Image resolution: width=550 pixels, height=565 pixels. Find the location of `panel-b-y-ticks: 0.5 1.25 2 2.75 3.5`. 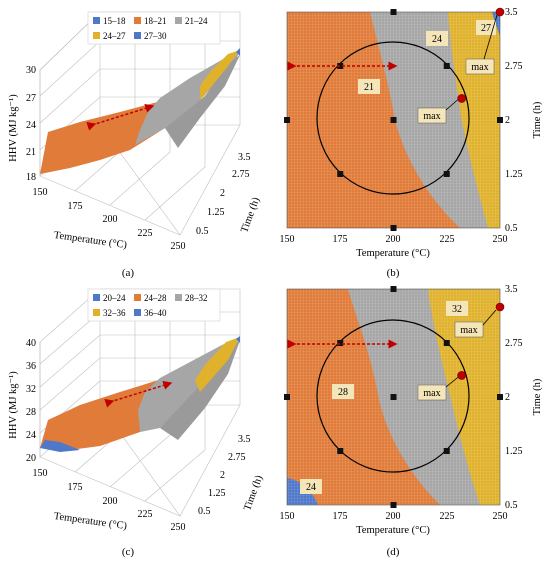

panel-b-y-ticks: 0.5 1.25 2 2.75 3.5 is located at coordinates (514, 120).